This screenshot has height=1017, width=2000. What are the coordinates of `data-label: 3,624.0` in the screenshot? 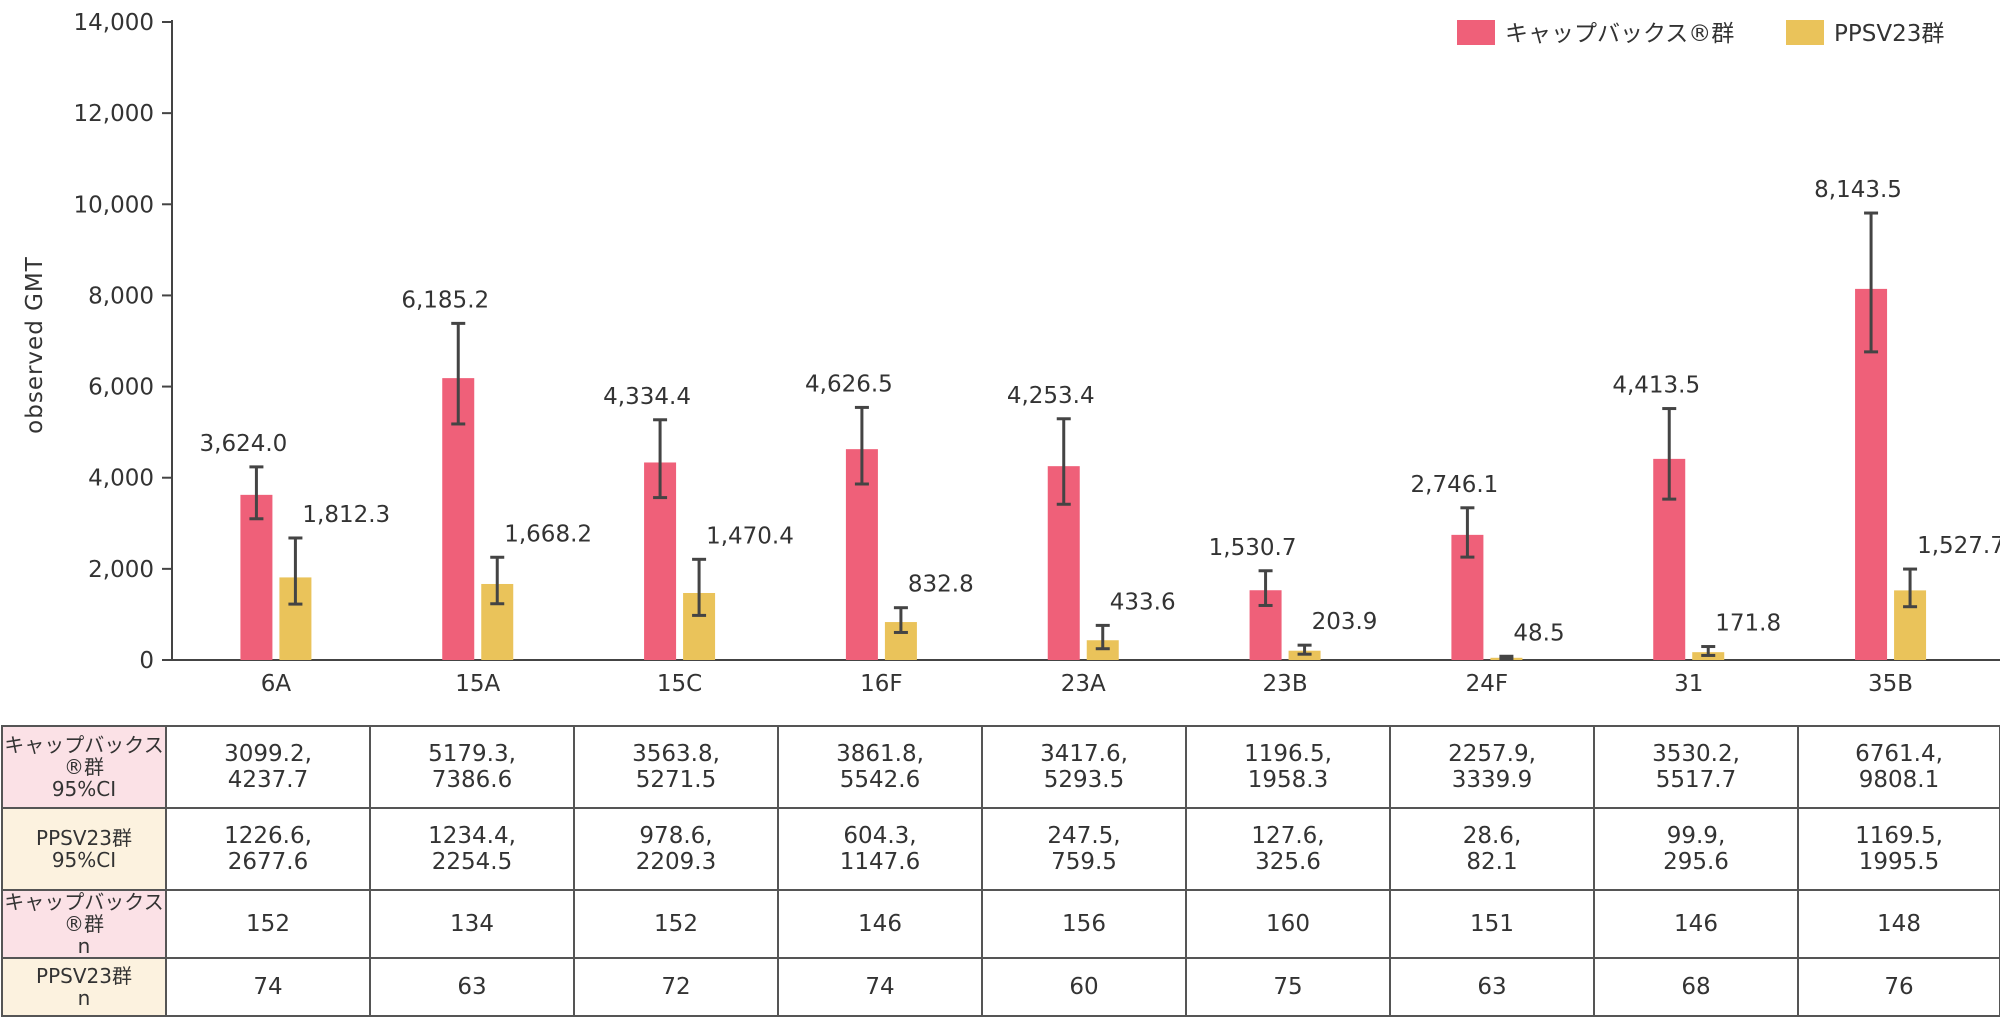 It's located at (244, 444).